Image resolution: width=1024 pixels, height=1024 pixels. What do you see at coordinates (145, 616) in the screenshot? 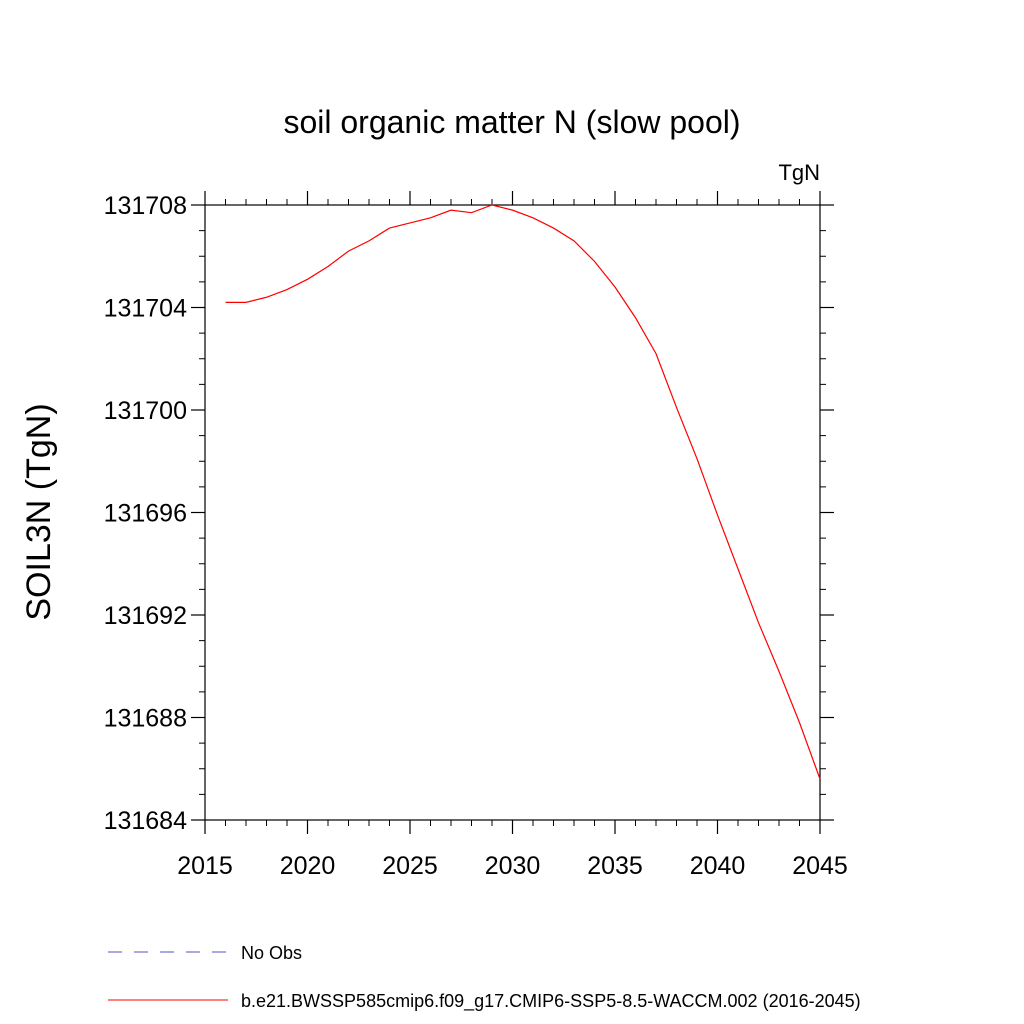
I see `y-tick-label: 131692` at bounding box center [145, 616].